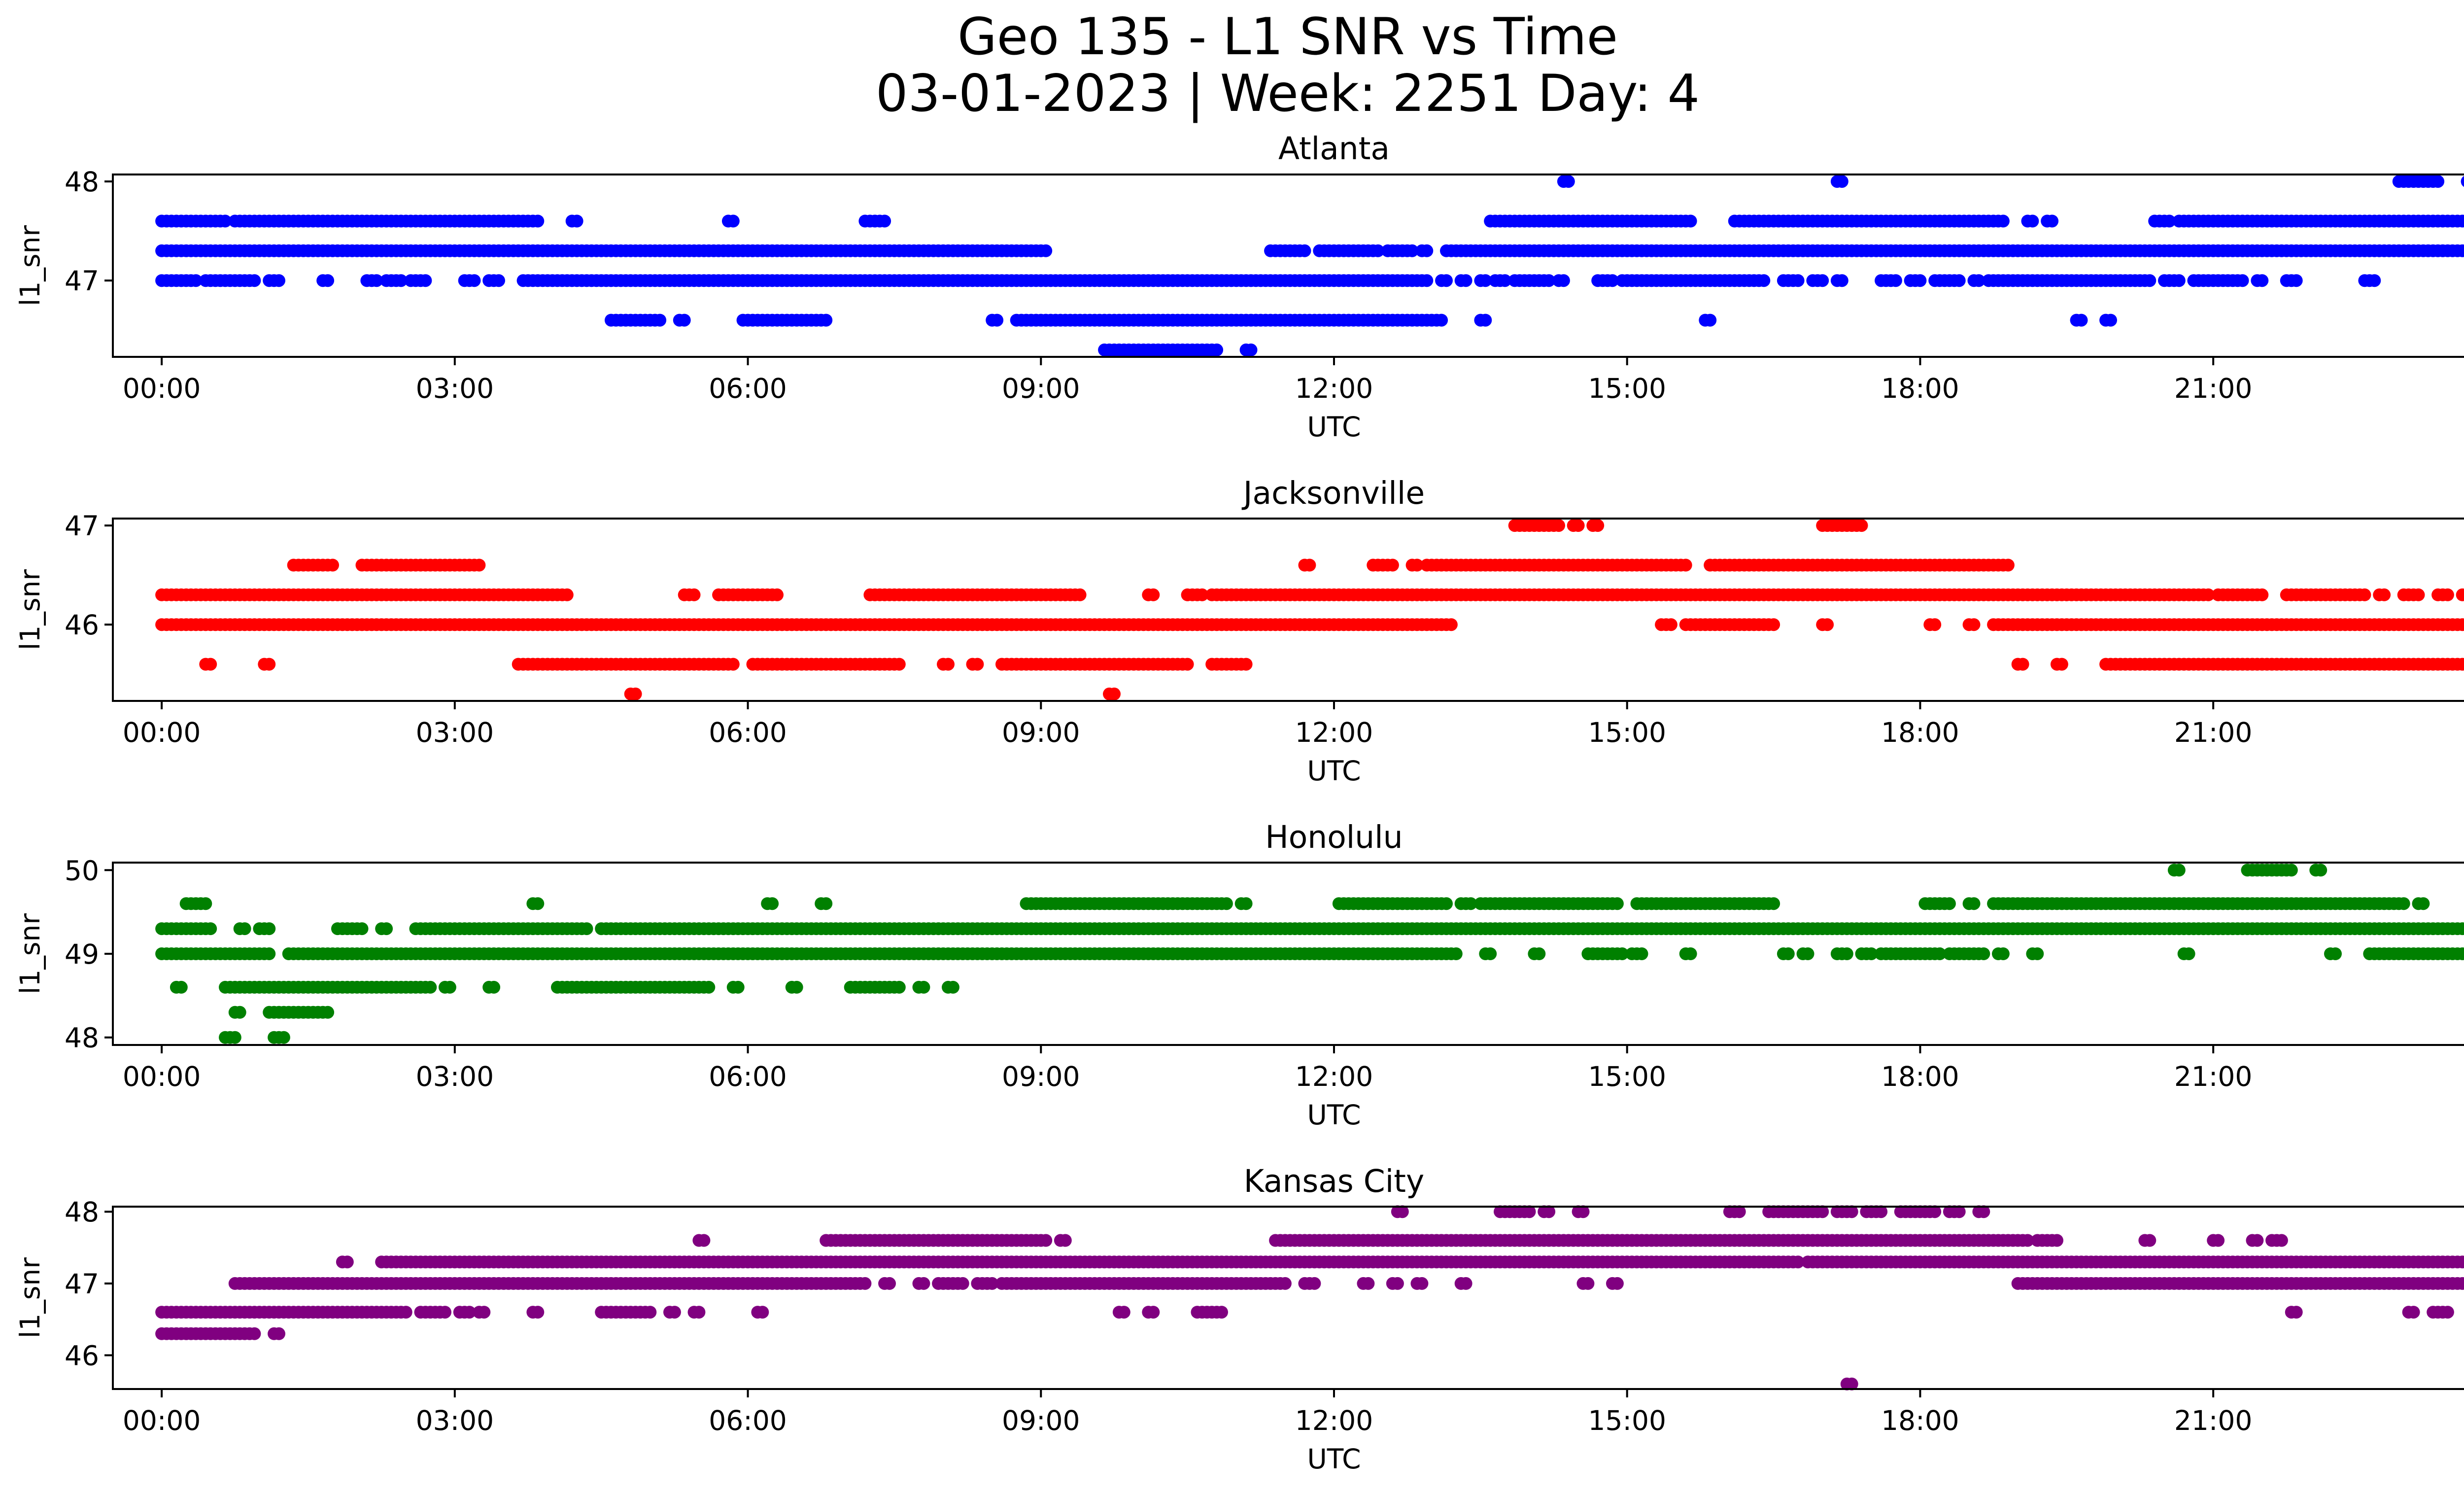 Image resolution: width=2464 pixels, height=1495 pixels. I want to click on figure-title-line2: 03-01-2023 | Week: 2251 Day: 4, so click(1288, 93).